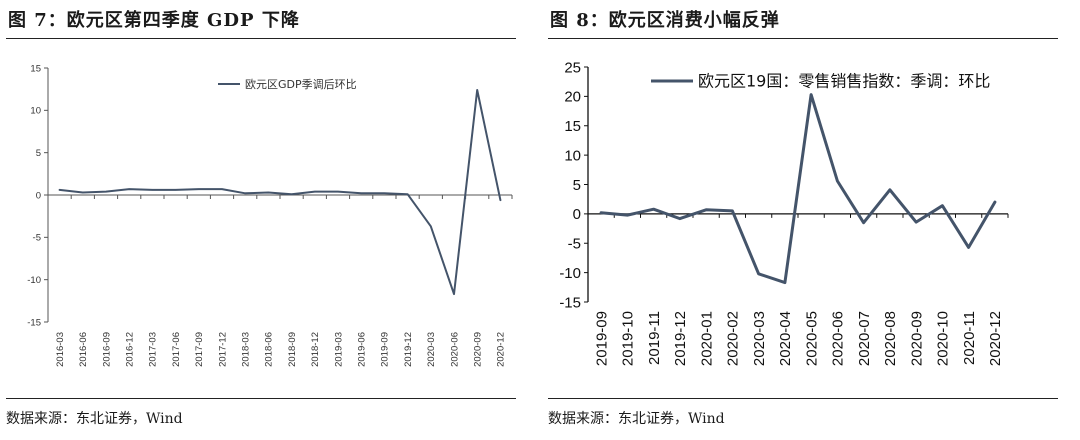 The width and height of the screenshot is (1080, 440). Describe the element at coordinates (601, 338) in the screenshot. I see `retail-x-tick-label: 2019-09` at that location.